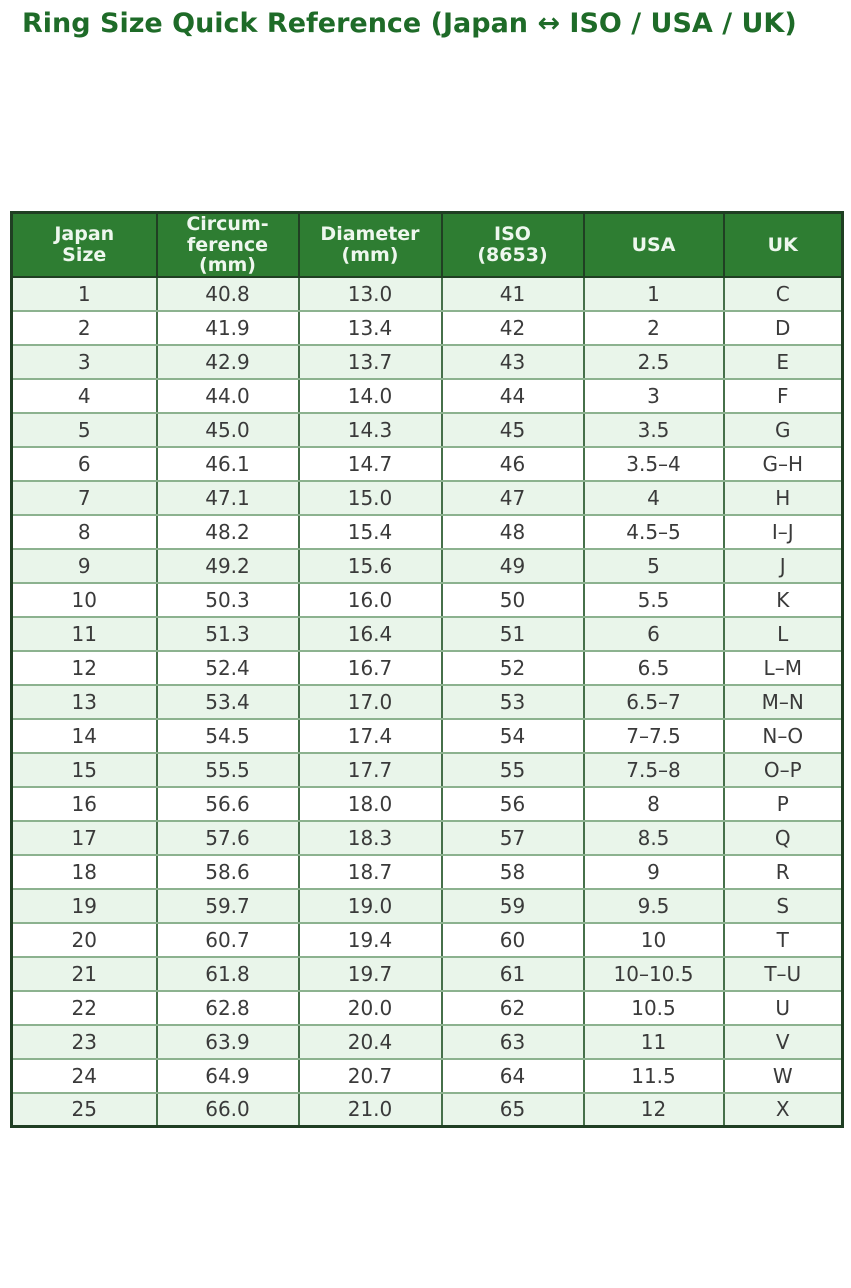 The height and width of the screenshot is (1288, 851). I want to click on table-cell: 17, so click(84, 837).